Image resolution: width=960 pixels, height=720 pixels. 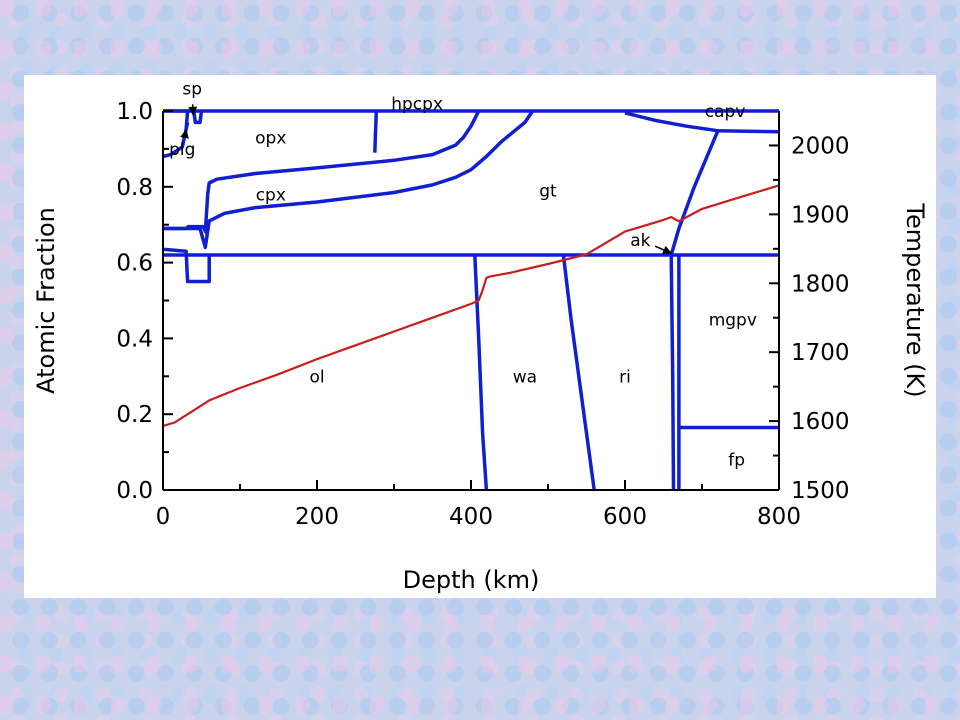 What do you see at coordinates (134, 112) in the screenshot?
I see `y-tick-label: 1.0` at bounding box center [134, 112].